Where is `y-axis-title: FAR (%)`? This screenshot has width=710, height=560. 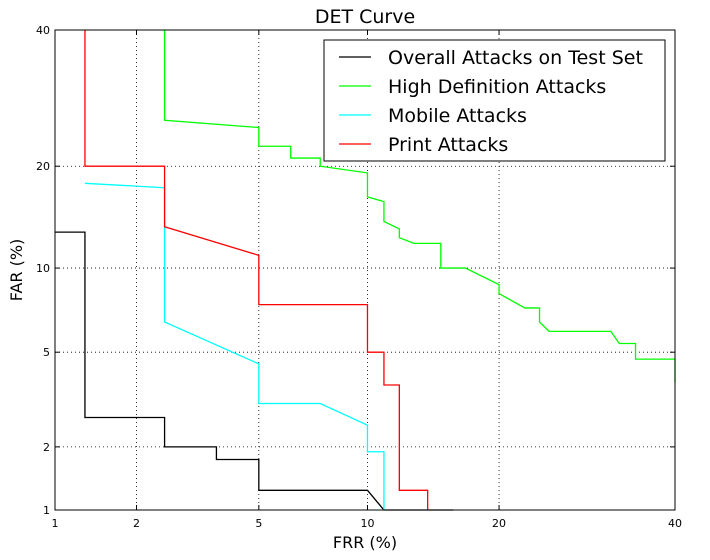 y-axis-title: FAR (%) is located at coordinates (16, 270).